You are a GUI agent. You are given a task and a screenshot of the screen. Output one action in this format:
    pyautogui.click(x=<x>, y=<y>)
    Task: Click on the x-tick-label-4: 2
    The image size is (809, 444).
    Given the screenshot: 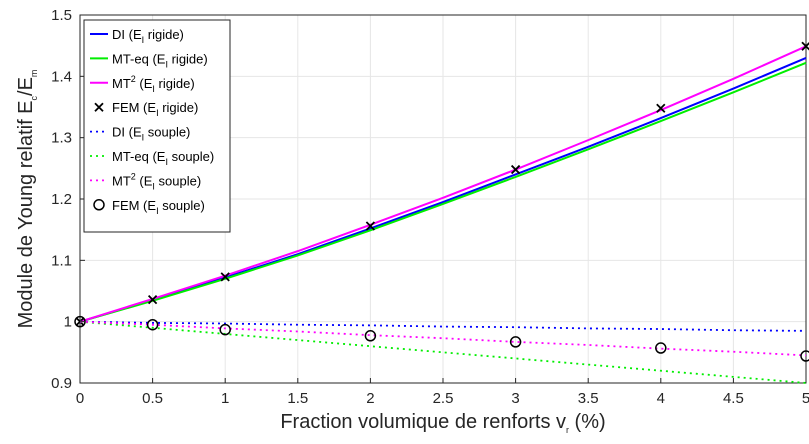 What is the action you would take?
    pyautogui.click(x=370, y=398)
    